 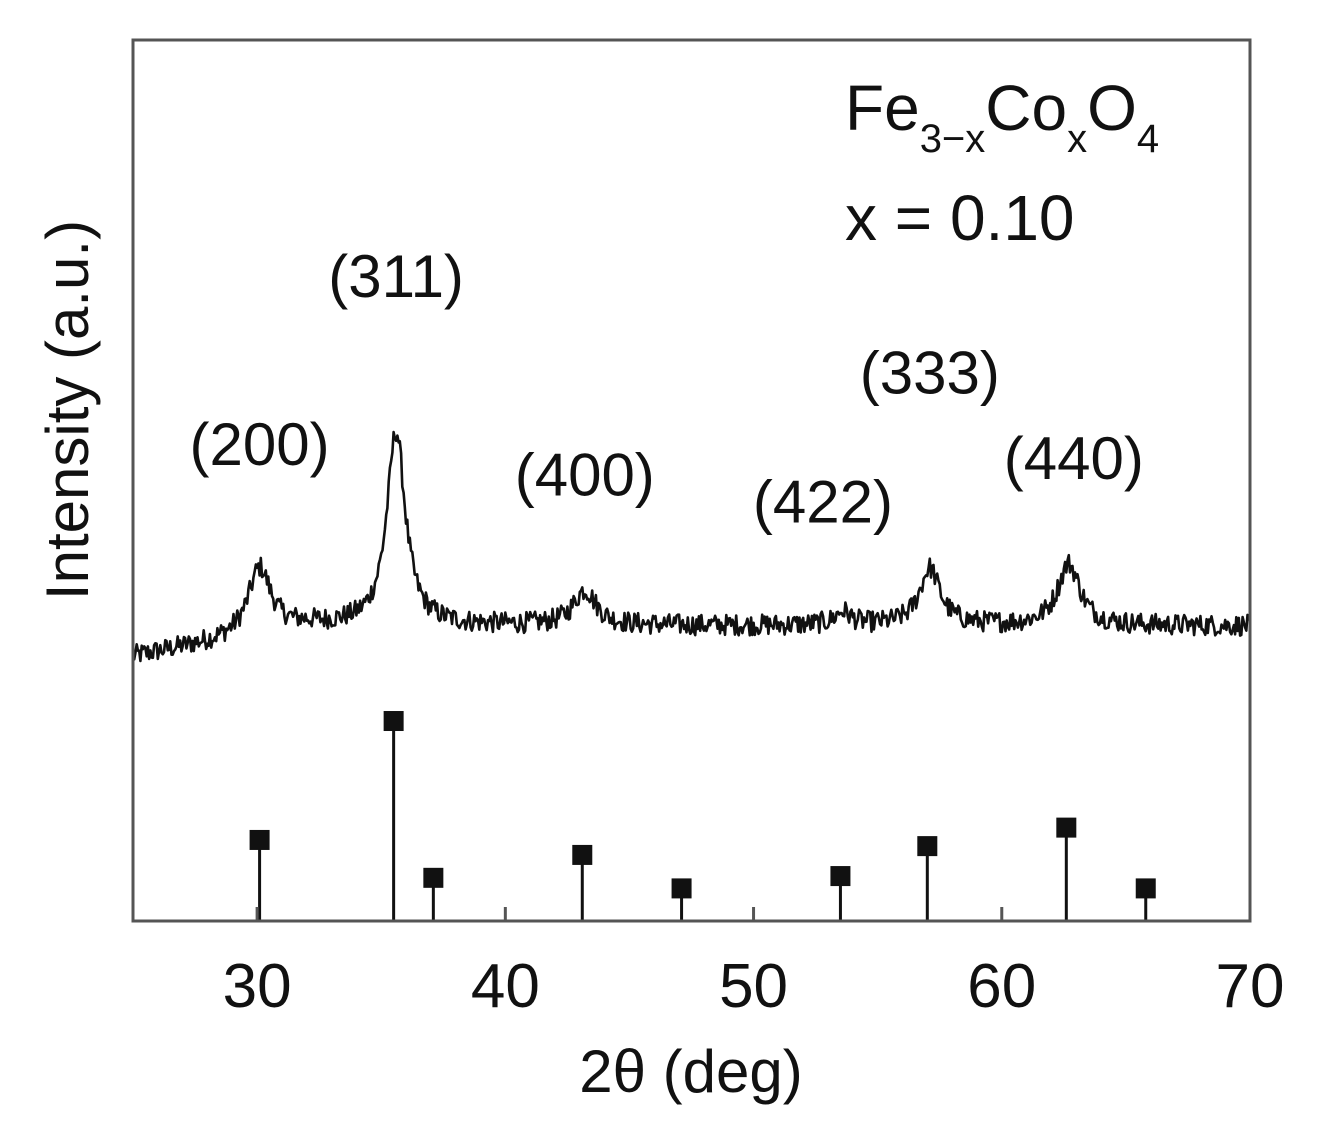 What do you see at coordinates (690, 1071) in the screenshot?
I see `x-axis-title: 2θ (deg)` at bounding box center [690, 1071].